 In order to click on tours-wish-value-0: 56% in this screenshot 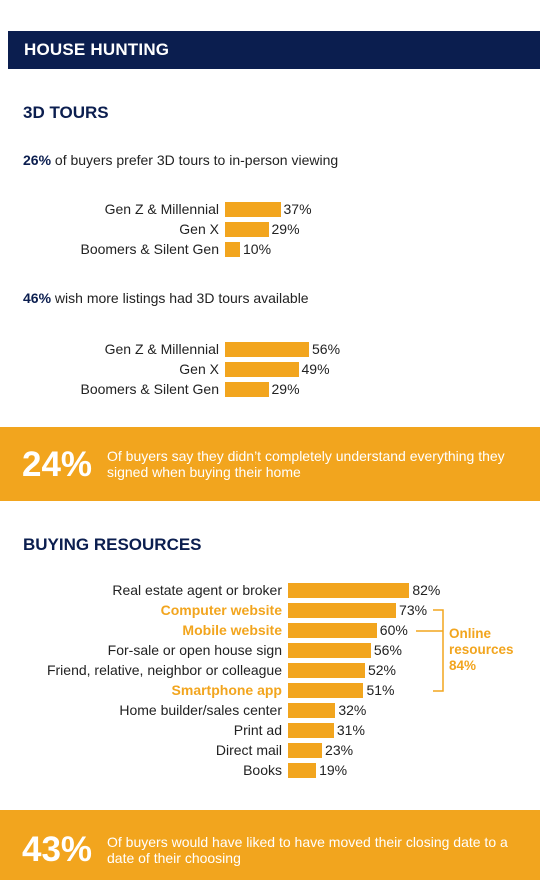, I will do `click(326, 349)`.